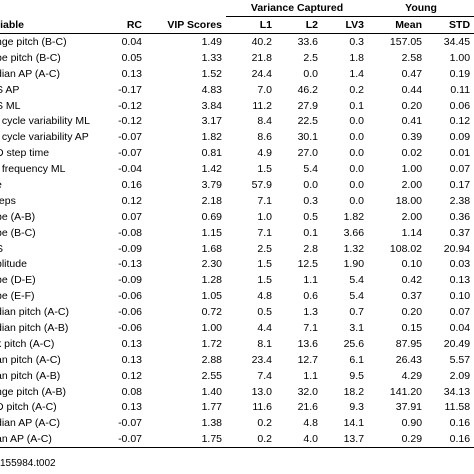  What do you see at coordinates (345, 440) in the screenshot?
I see `table-cell: 13.7` at bounding box center [345, 440].